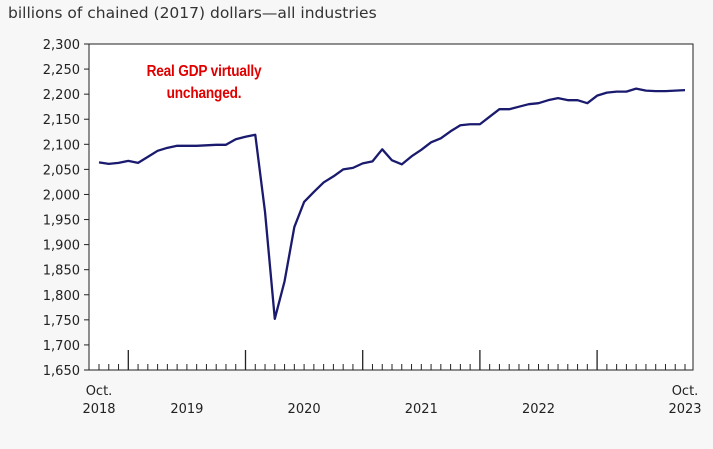  Describe the element at coordinates (61, 95) in the screenshot. I see `y-tick-label: 2,200` at that location.